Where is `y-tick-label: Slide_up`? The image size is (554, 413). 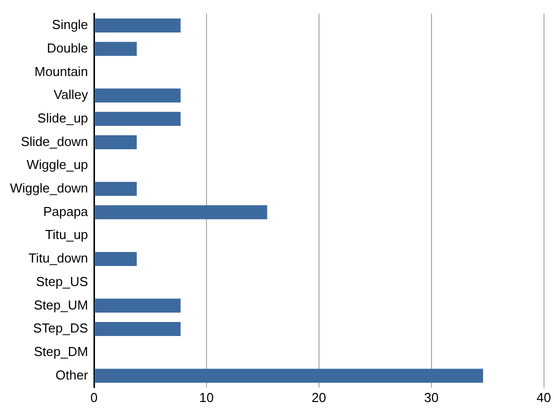 y-tick-label: Slide_up is located at coordinates (62, 118).